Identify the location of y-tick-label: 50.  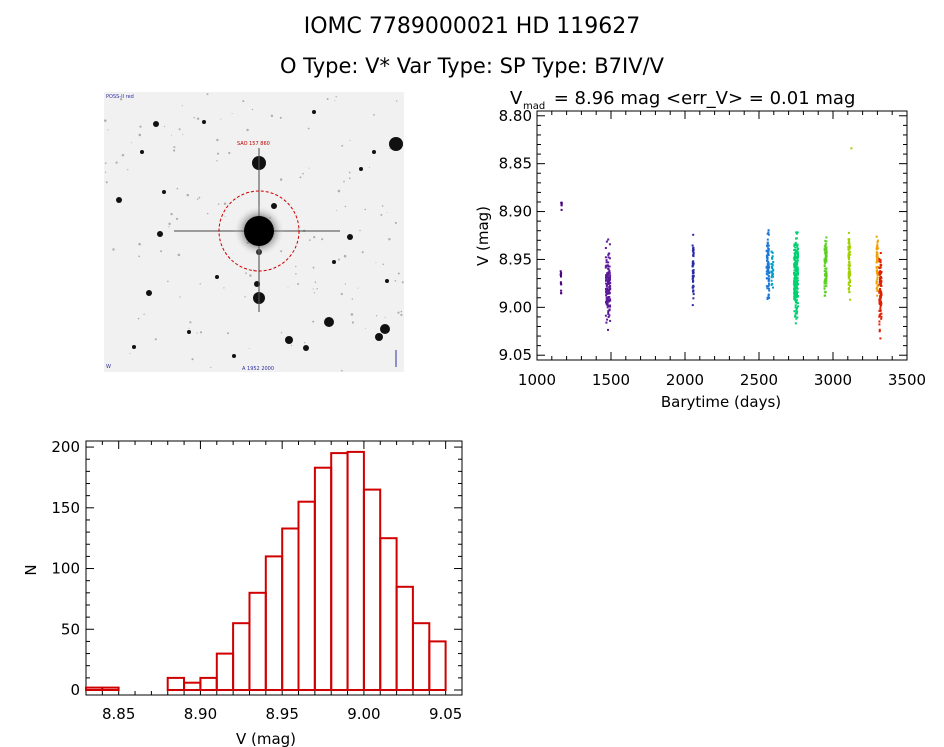
(70, 629).